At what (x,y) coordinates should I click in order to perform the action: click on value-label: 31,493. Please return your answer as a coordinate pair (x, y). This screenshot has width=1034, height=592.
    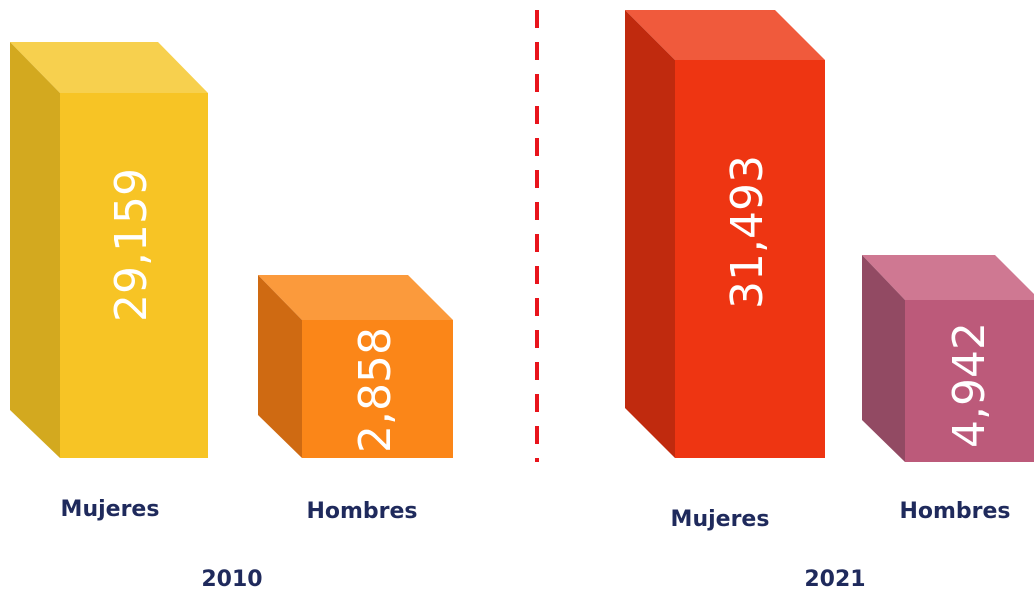
    Looking at the image, I should click on (747, 232).